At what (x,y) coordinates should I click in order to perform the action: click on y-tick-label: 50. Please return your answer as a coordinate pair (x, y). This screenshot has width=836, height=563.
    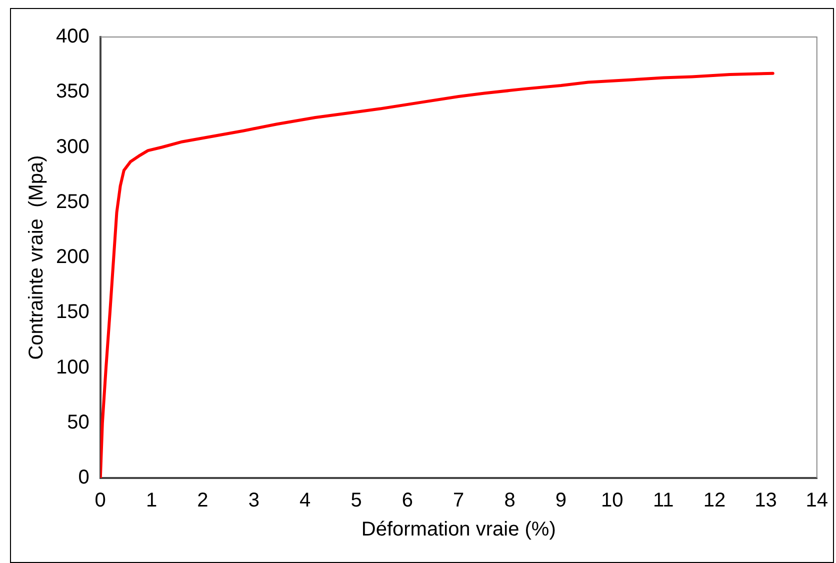
    Looking at the image, I should click on (78, 422).